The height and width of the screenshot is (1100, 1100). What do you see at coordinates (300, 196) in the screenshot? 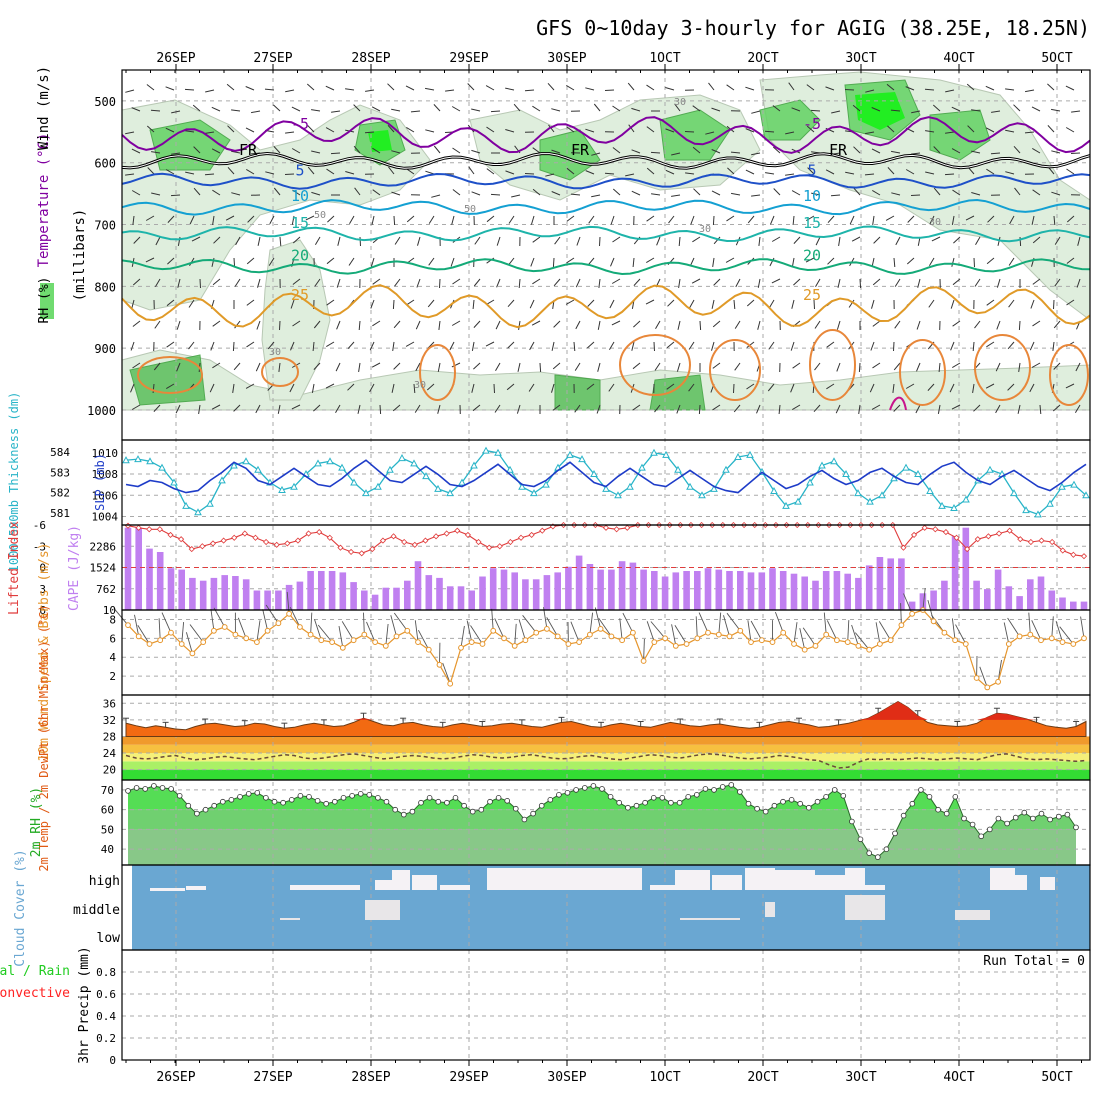
I see `isotherm-label: 10` at bounding box center [300, 196].